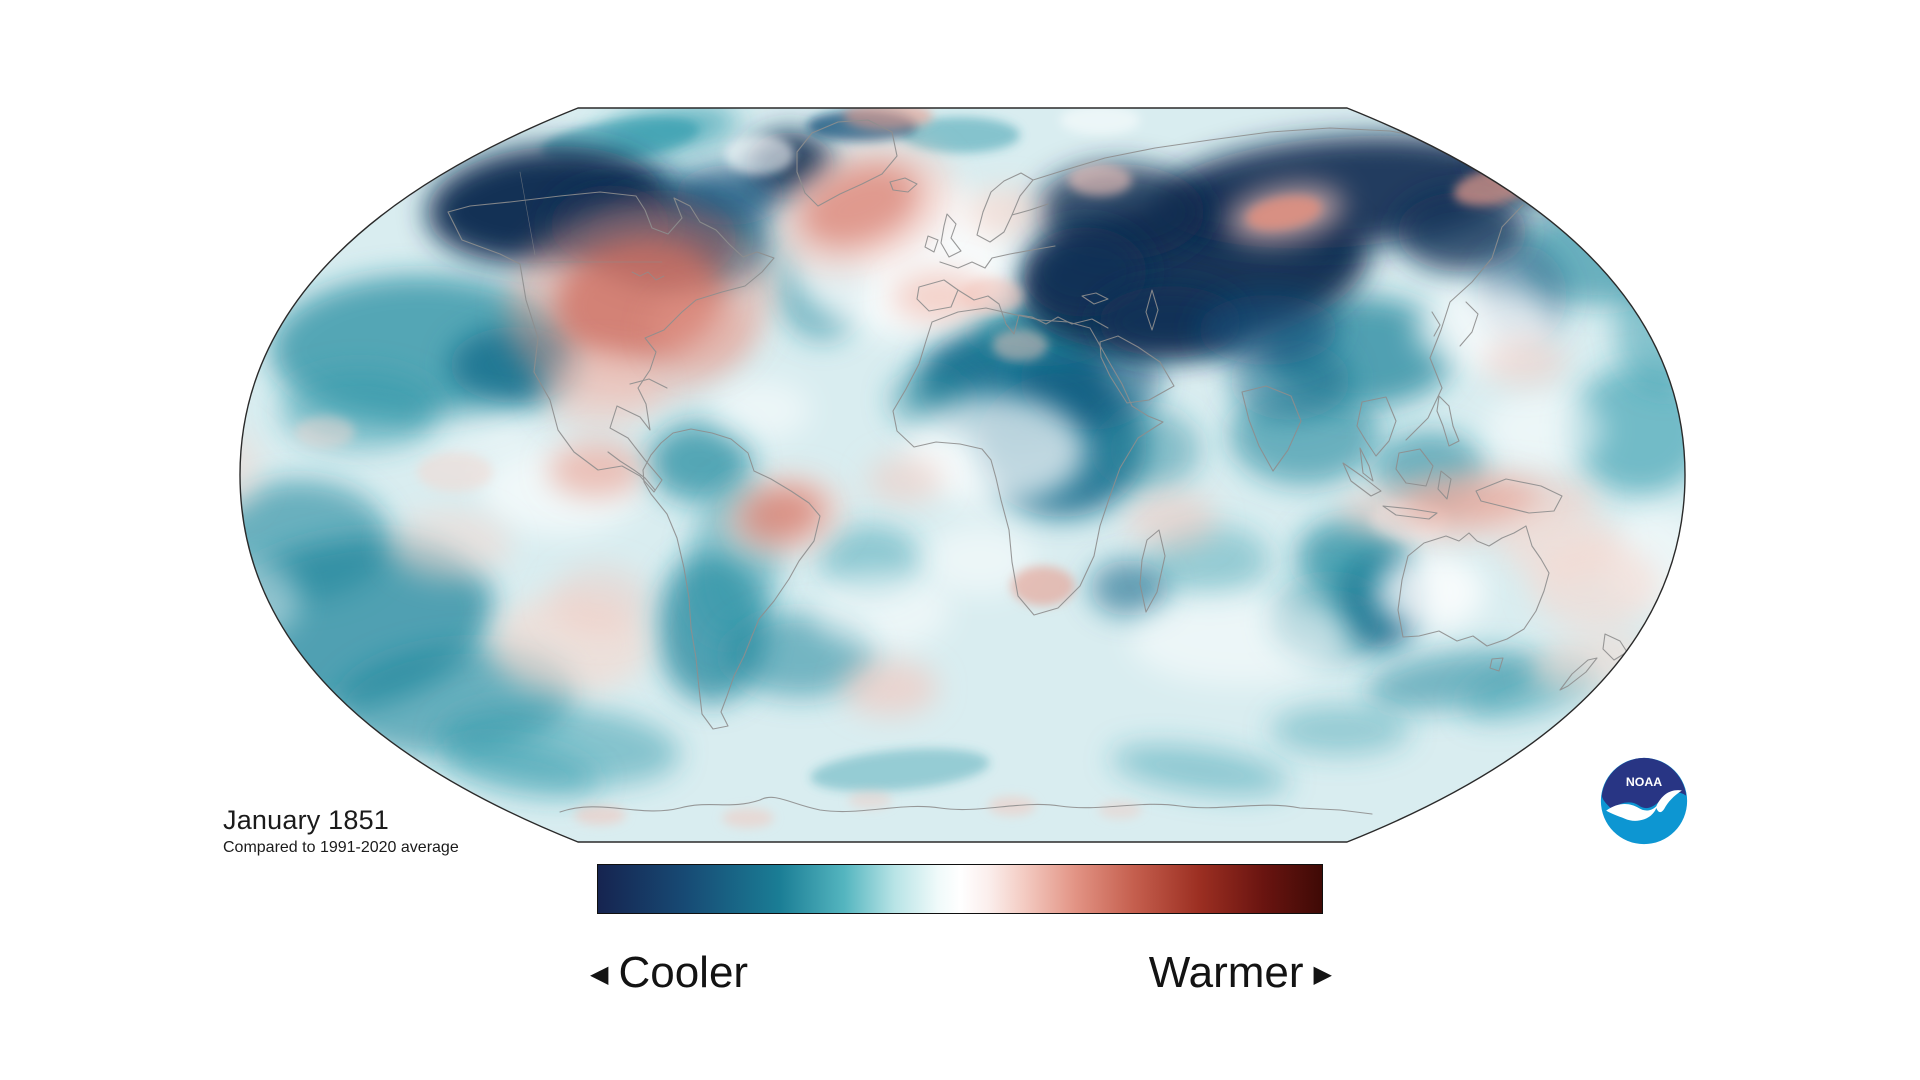 This screenshot has height=1080, width=1920. What do you see at coordinates (1137, 369) in the screenshot?
I see `coast-arabia` at bounding box center [1137, 369].